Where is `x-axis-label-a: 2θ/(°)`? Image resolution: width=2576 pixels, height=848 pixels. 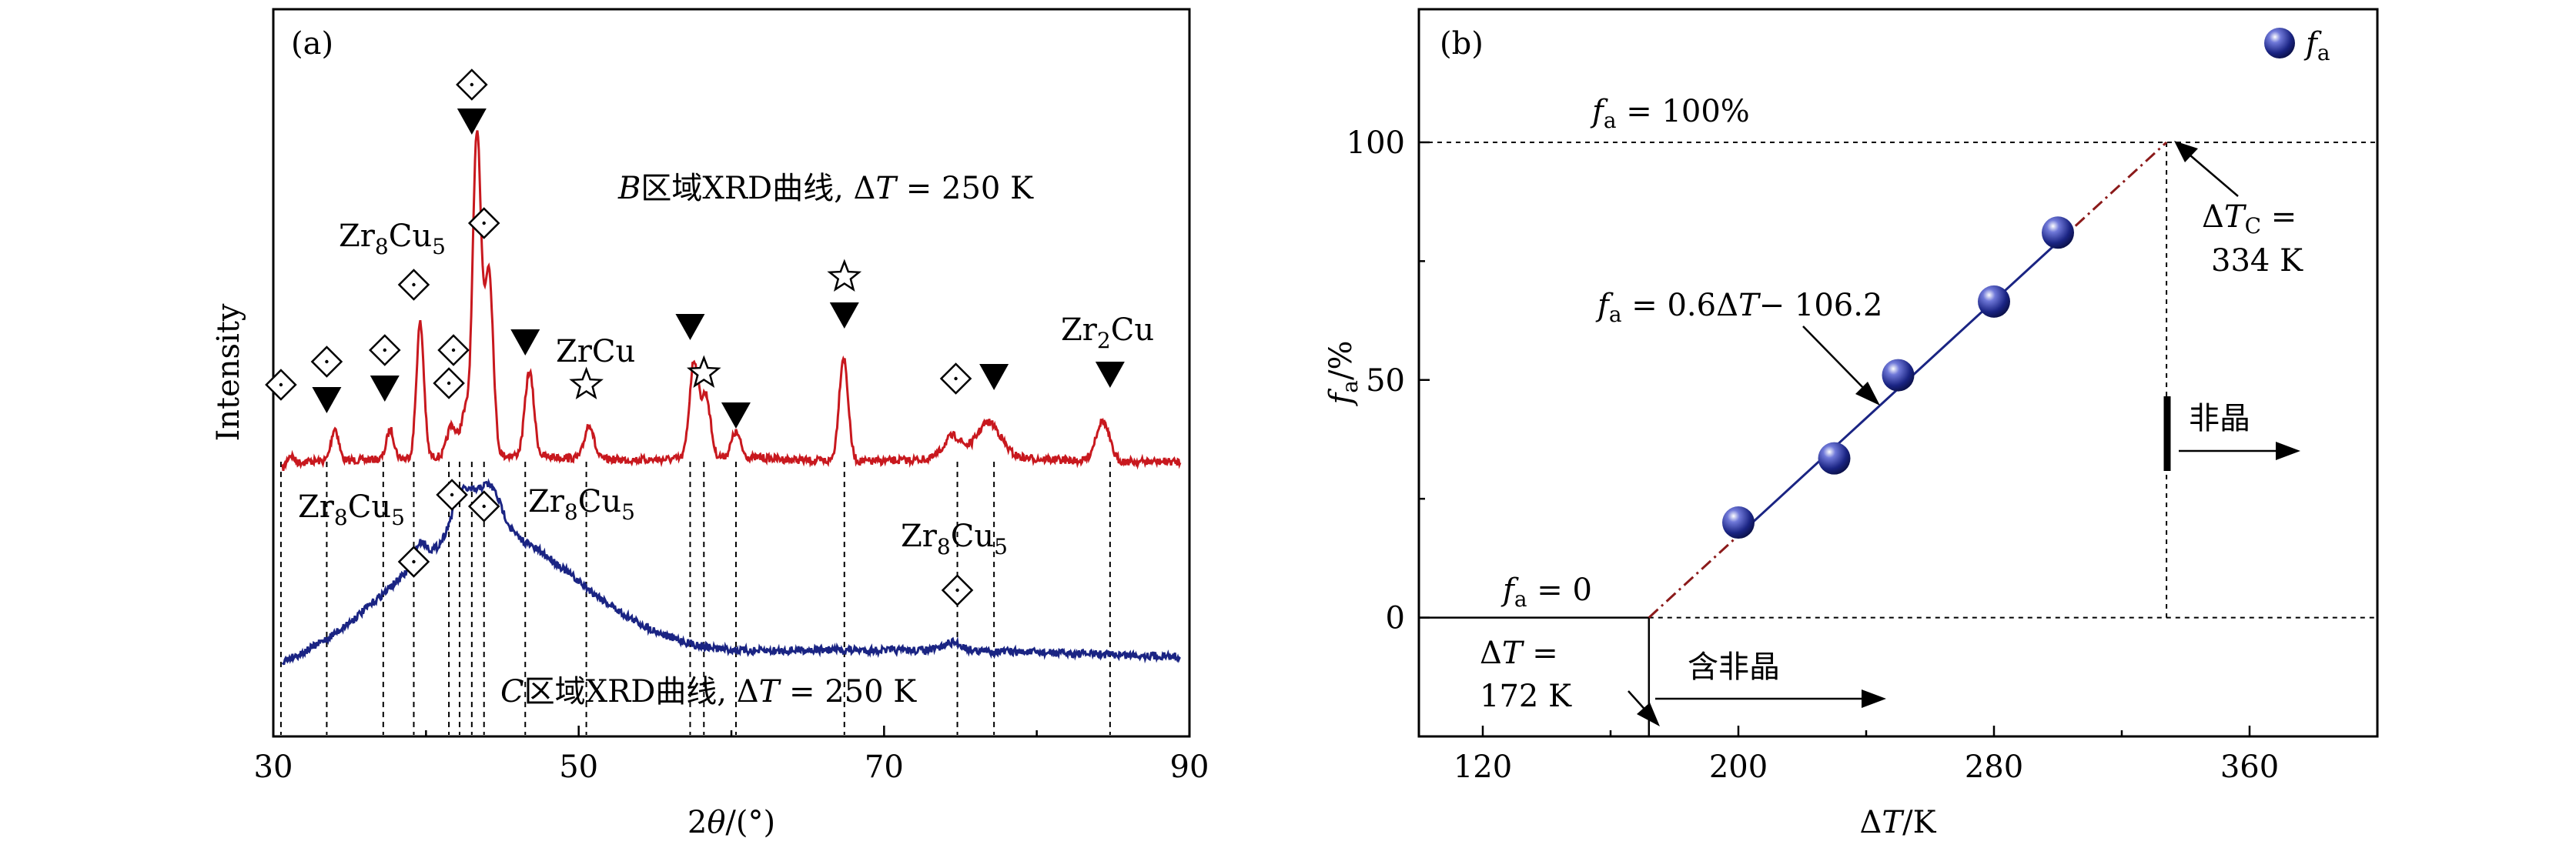 x-axis-label-a: 2θ/(°) is located at coordinates (731, 822).